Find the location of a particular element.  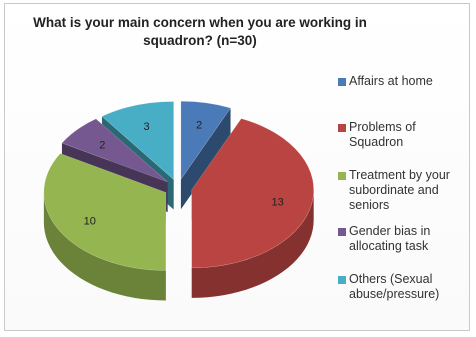

legend-label: Affairs at home is located at coordinates (391, 81).